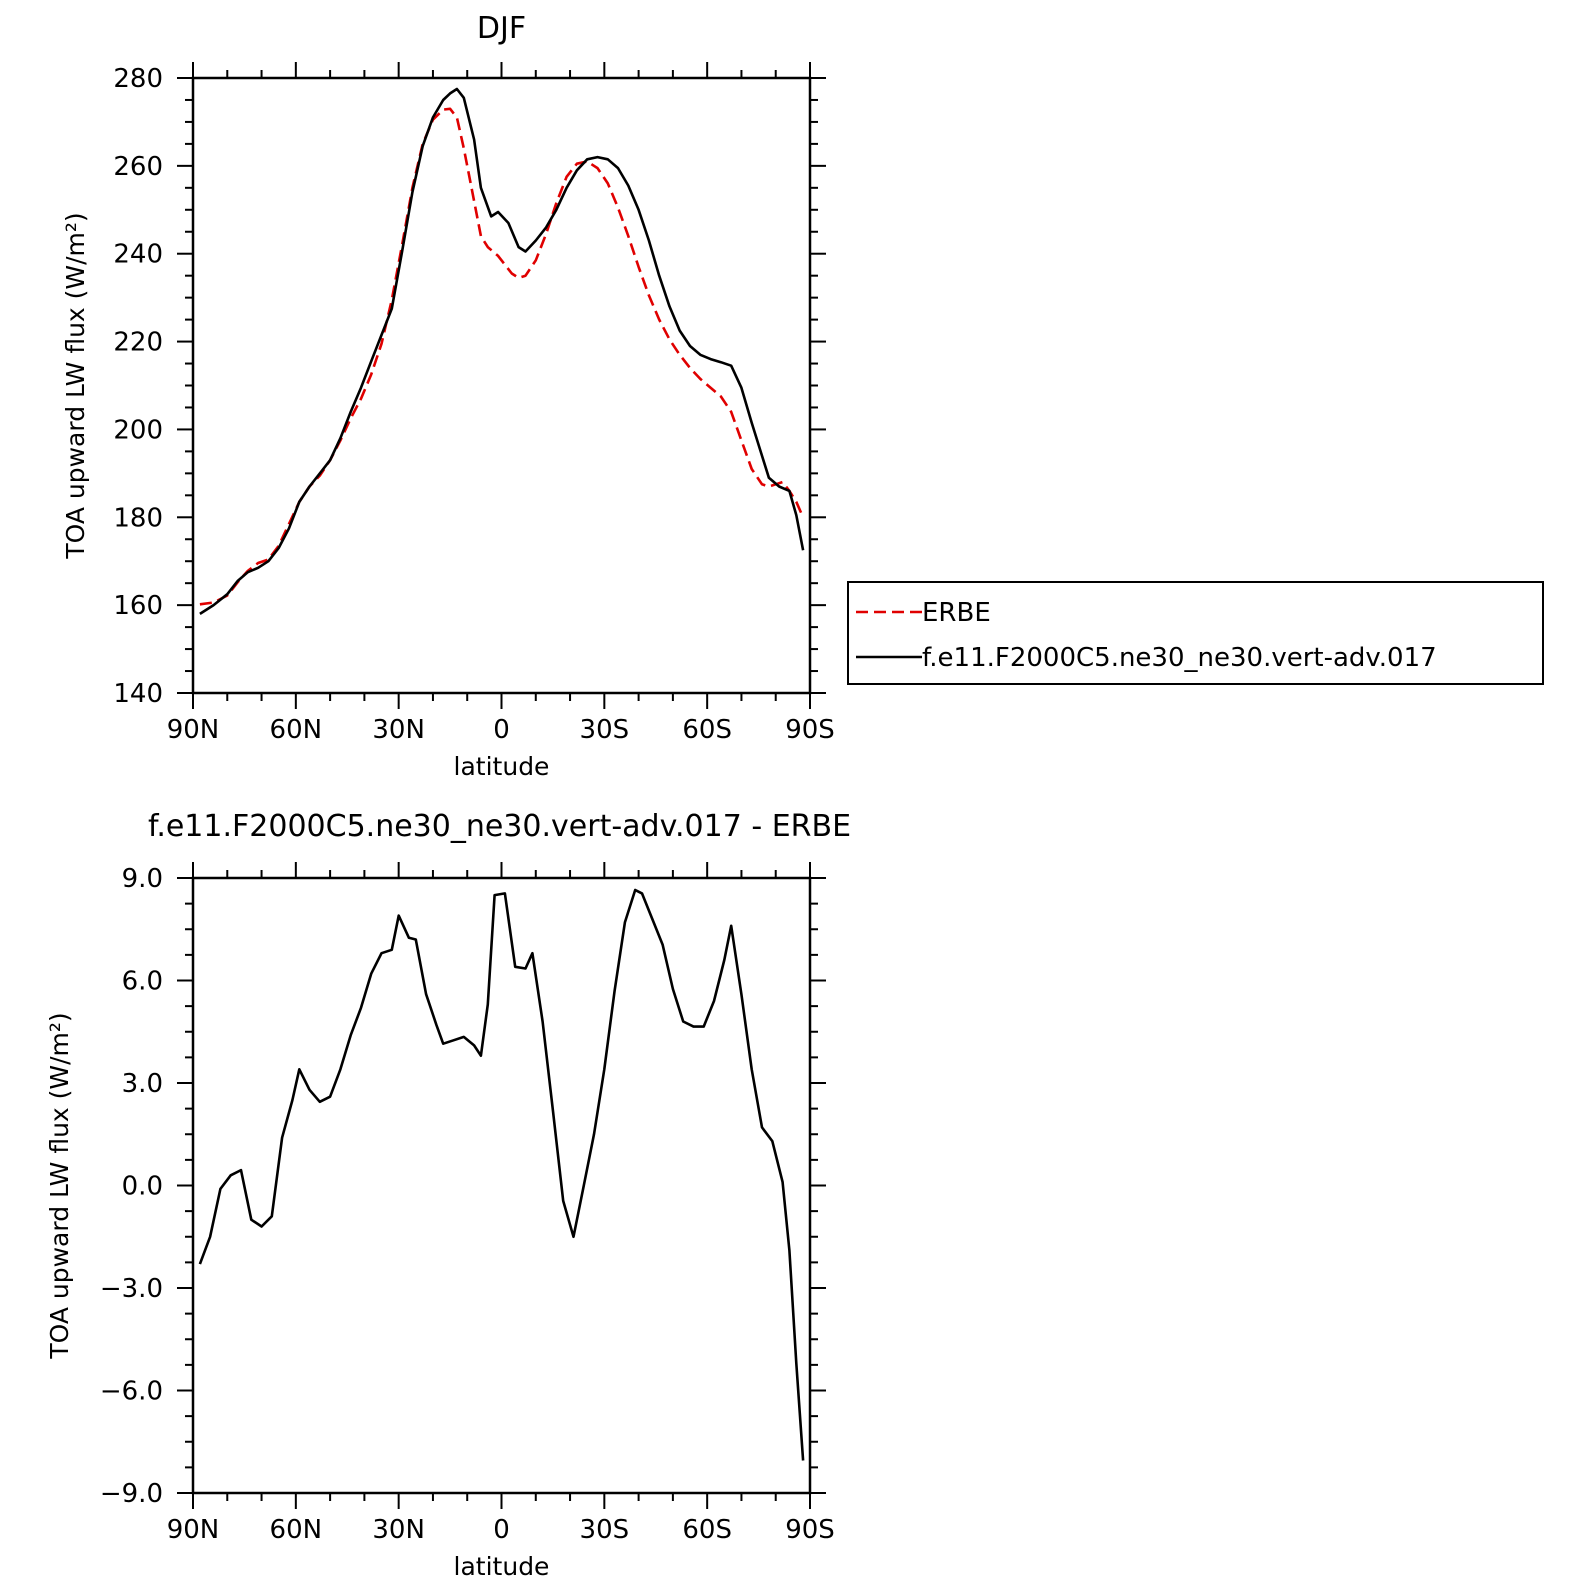  What do you see at coordinates (1195, 633) in the screenshot?
I see `legend-box` at bounding box center [1195, 633].